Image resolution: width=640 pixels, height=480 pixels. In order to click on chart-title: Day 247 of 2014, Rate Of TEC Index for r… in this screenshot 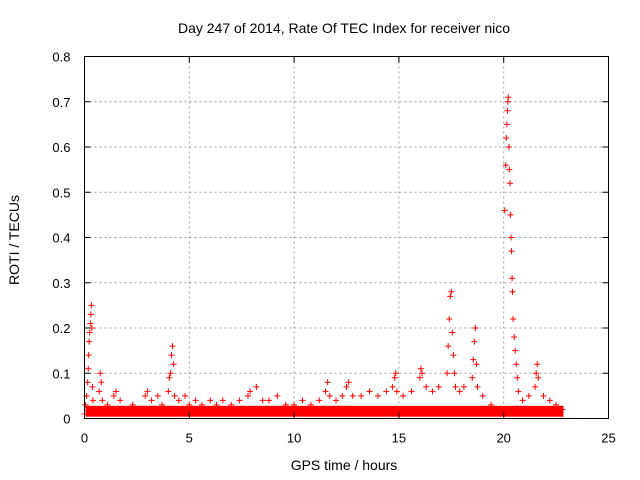, I will do `click(344, 28)`.